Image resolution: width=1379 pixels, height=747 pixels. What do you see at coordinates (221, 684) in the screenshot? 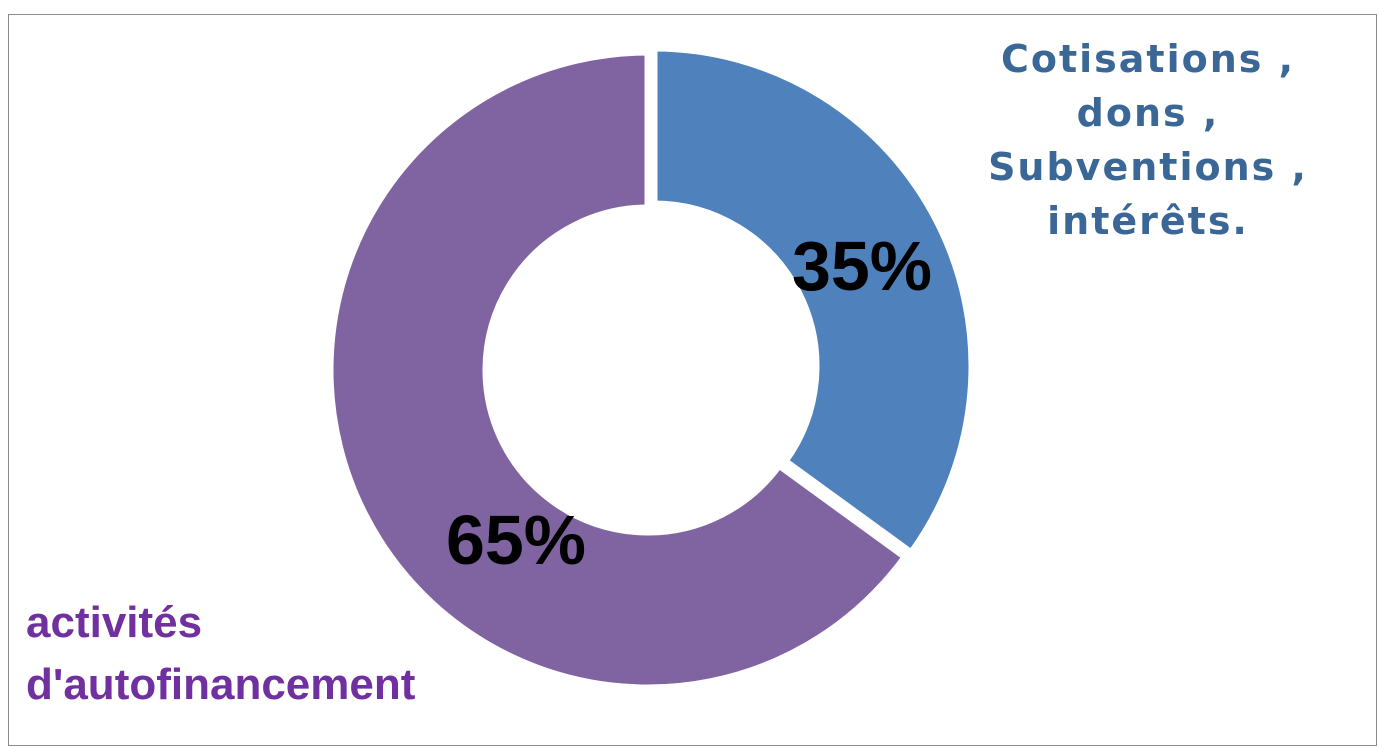
I see `legend-line: d'autofinancement` at bounding box center [221, 684].